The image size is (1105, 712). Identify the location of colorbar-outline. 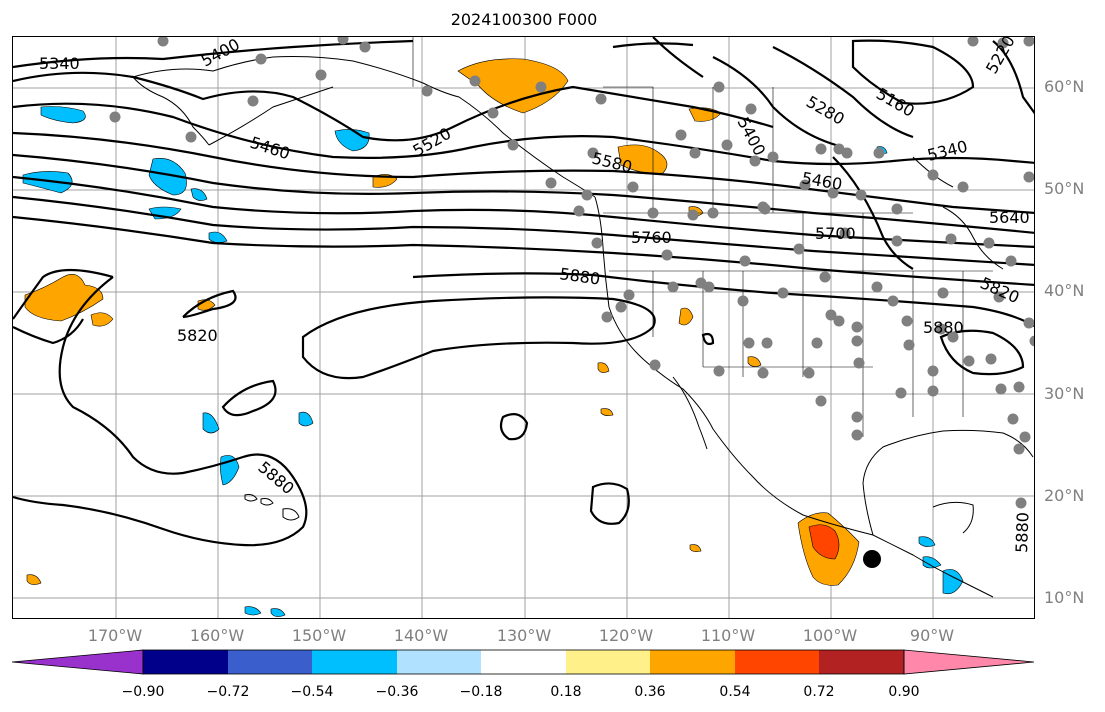
(523, 662).